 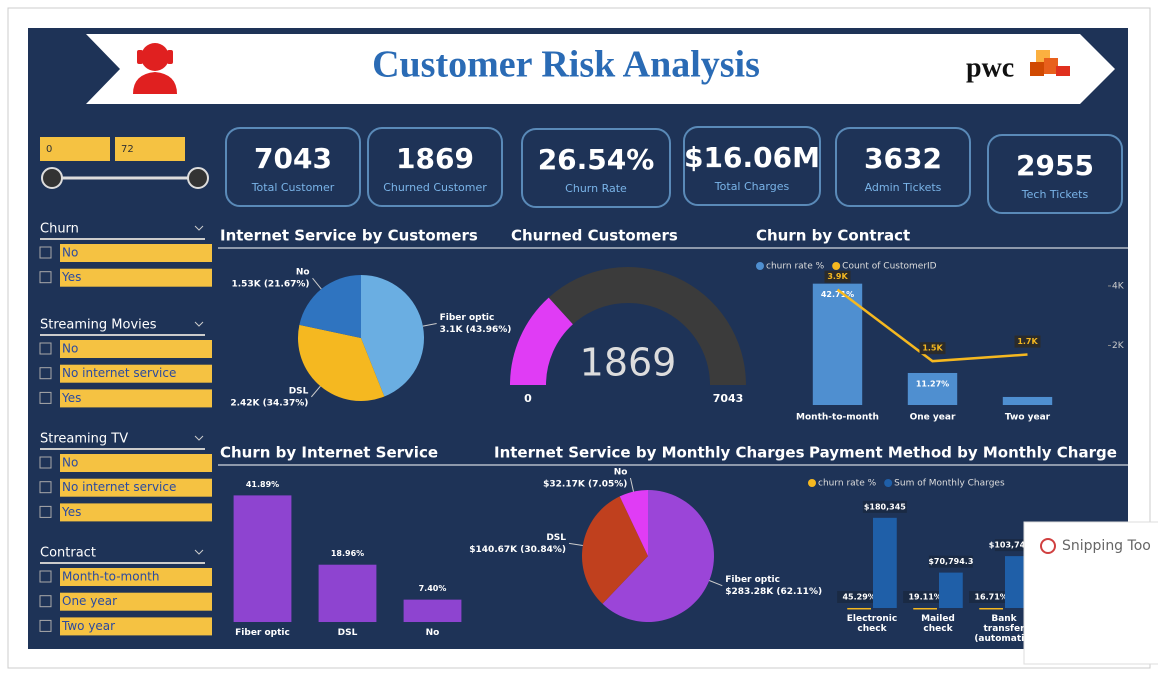 What do you see at coordinates (1106, 546) in the screenshot?
I see `overlay-text: Snipping Too` at bounding box center [1106, 546].